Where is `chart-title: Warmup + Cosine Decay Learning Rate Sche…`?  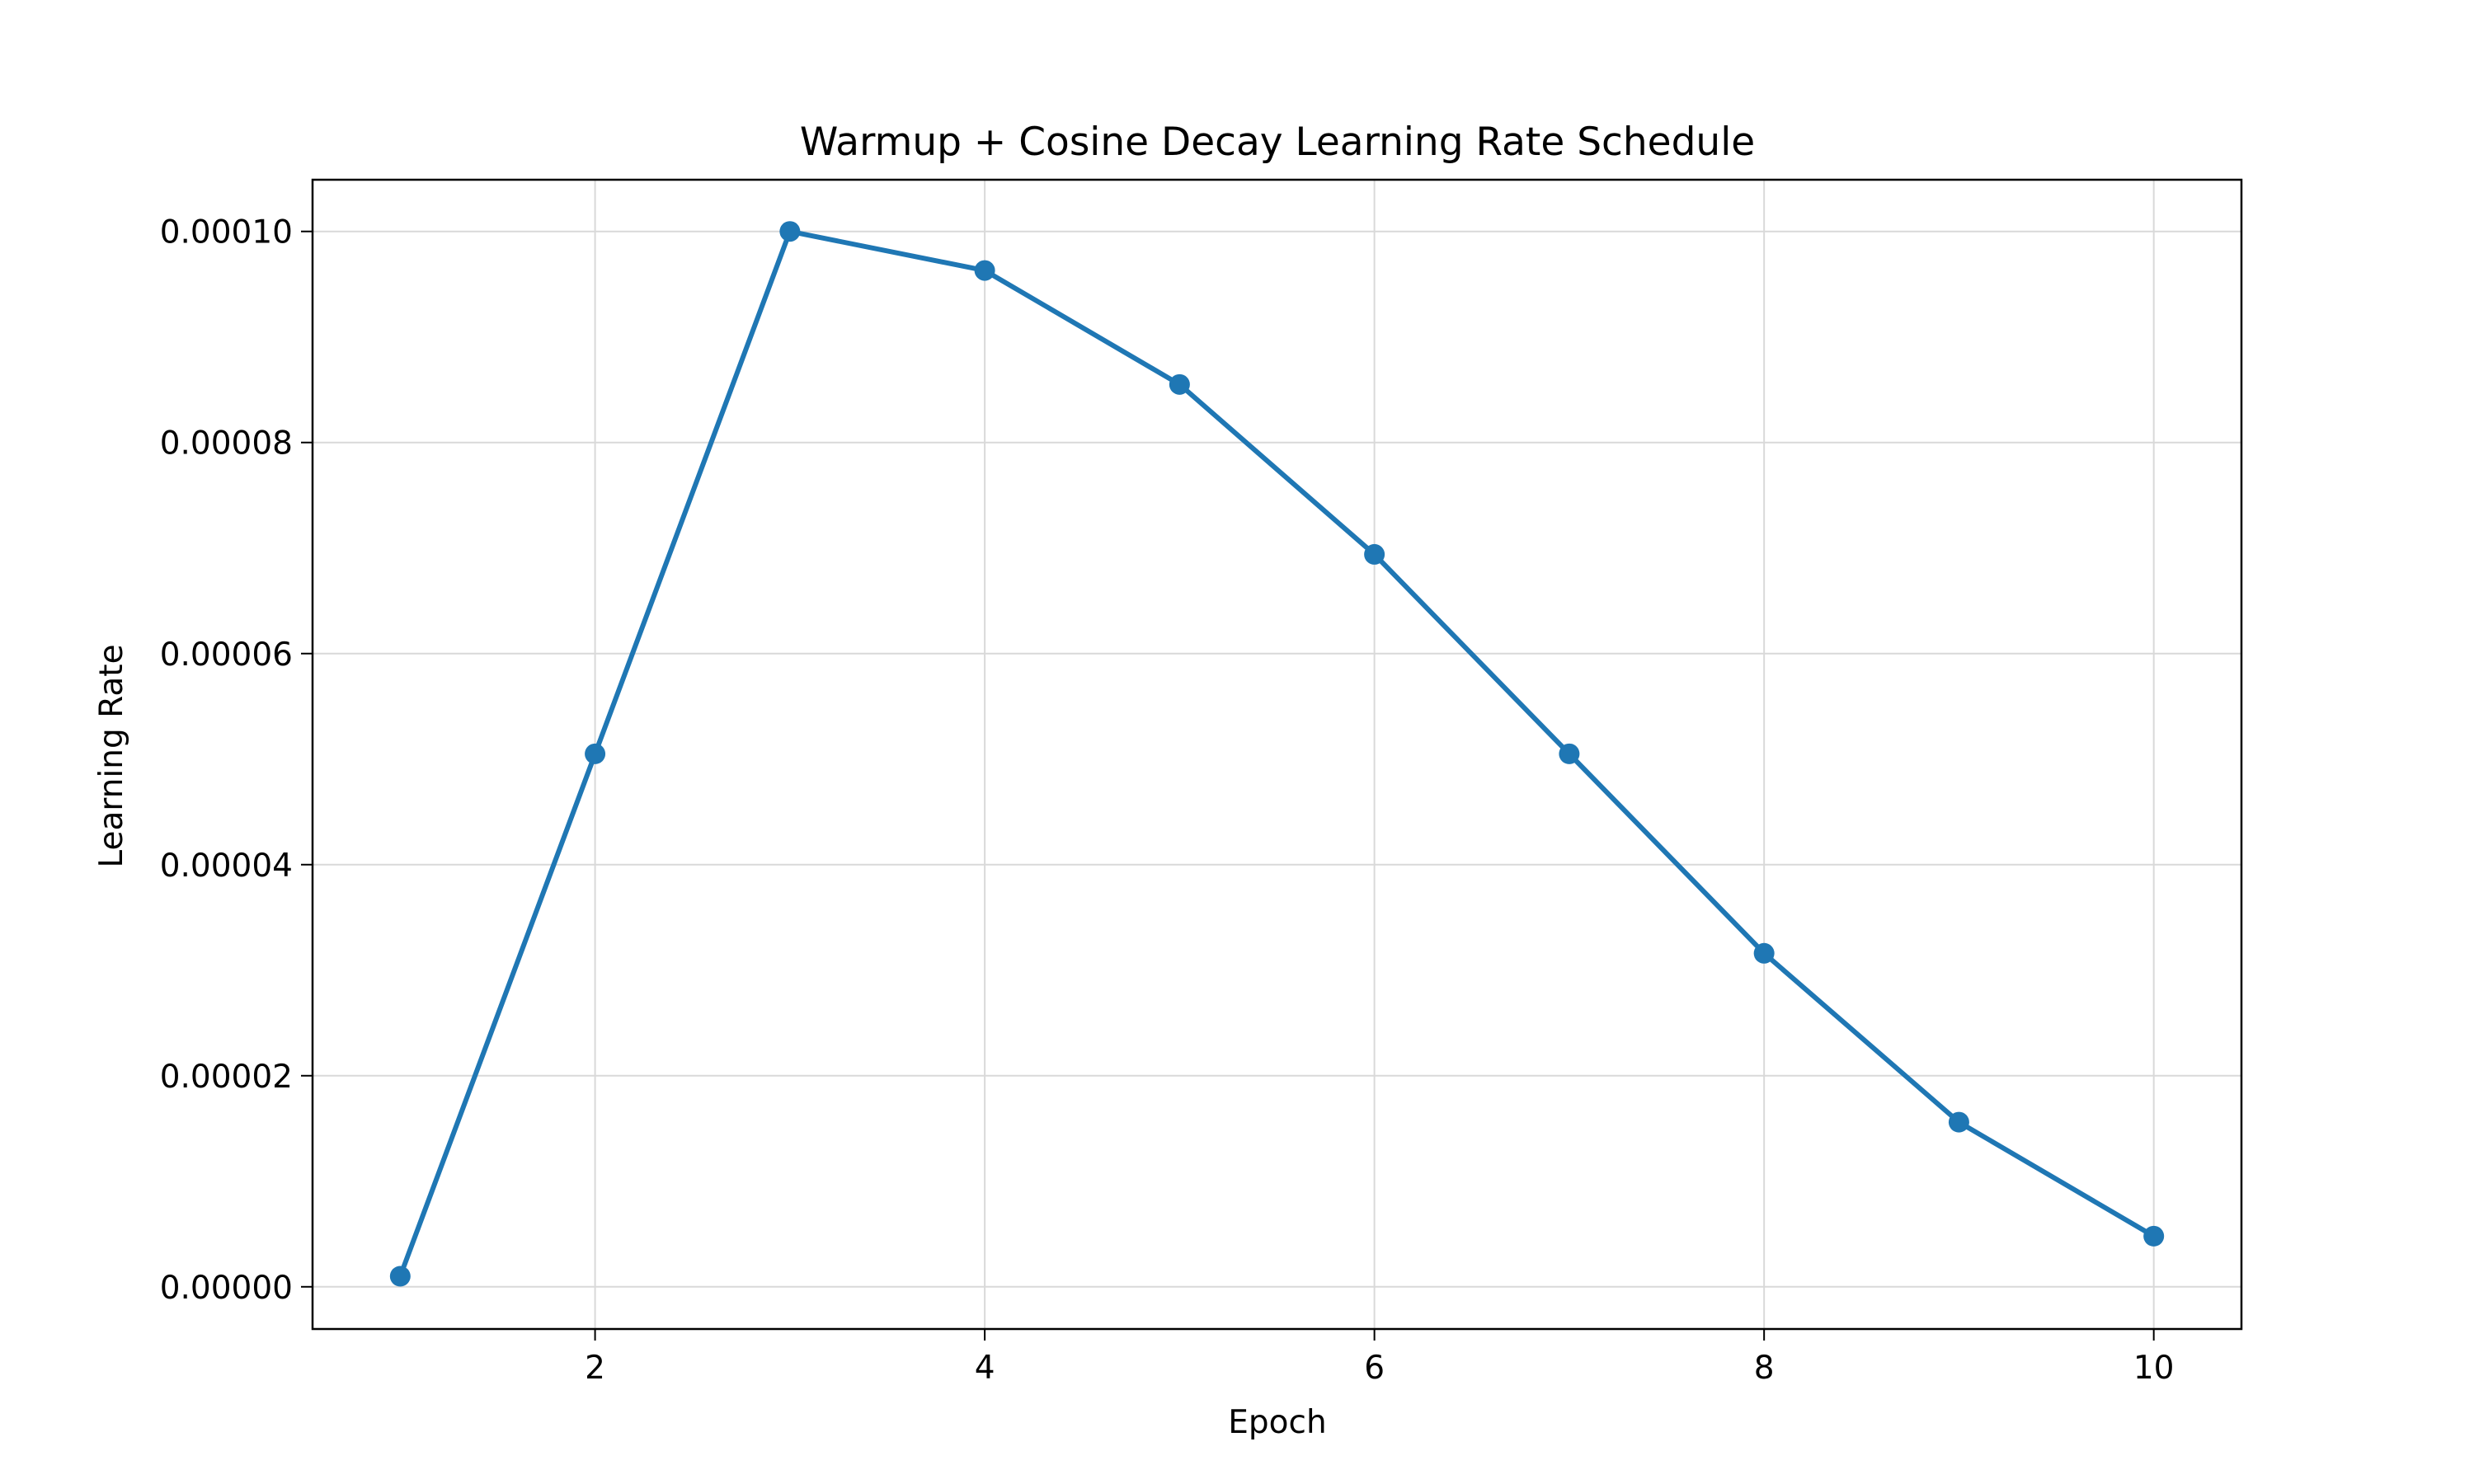 chart-title: Warmup + Cosine Decay Learning Rate Sche… is located at coordinates (1277, 142).